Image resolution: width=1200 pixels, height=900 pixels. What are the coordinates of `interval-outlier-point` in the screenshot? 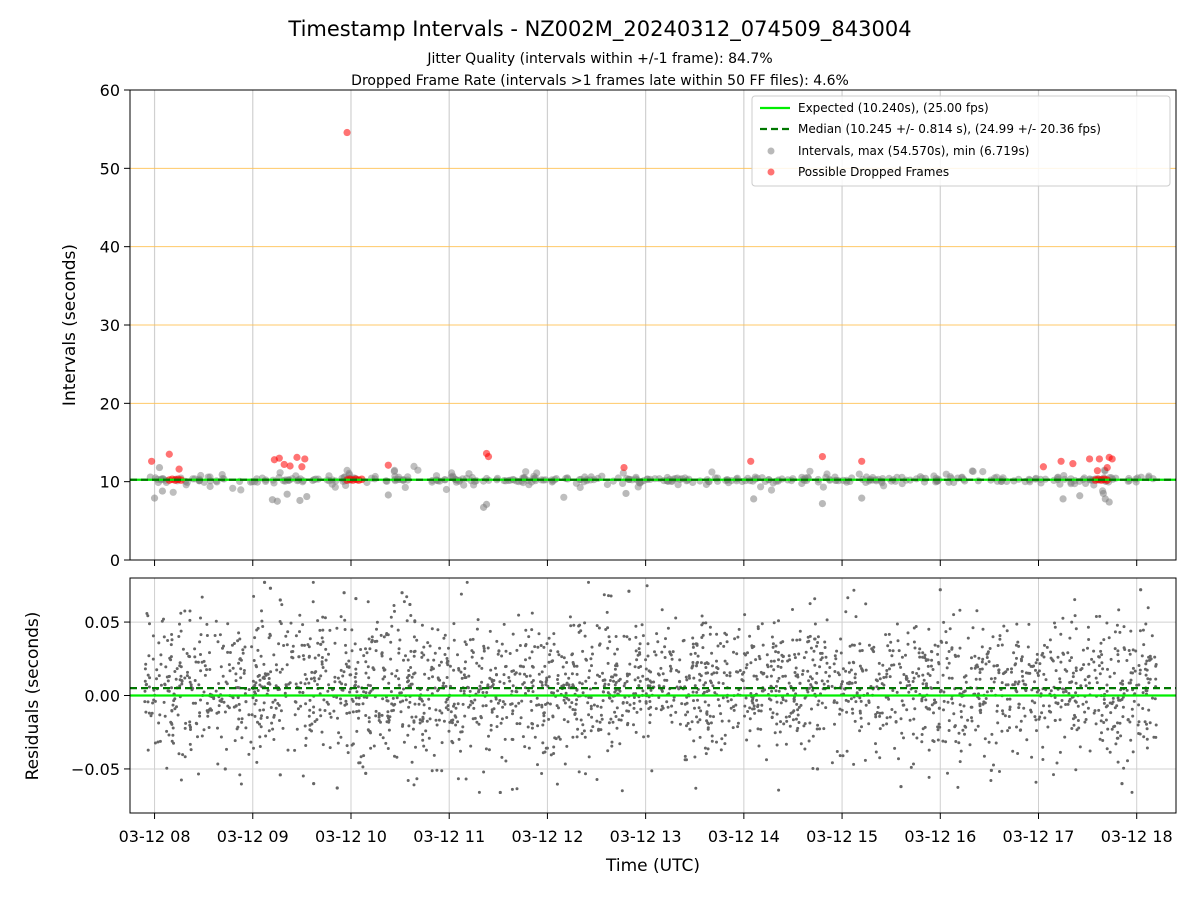 It's located at (862, 498).